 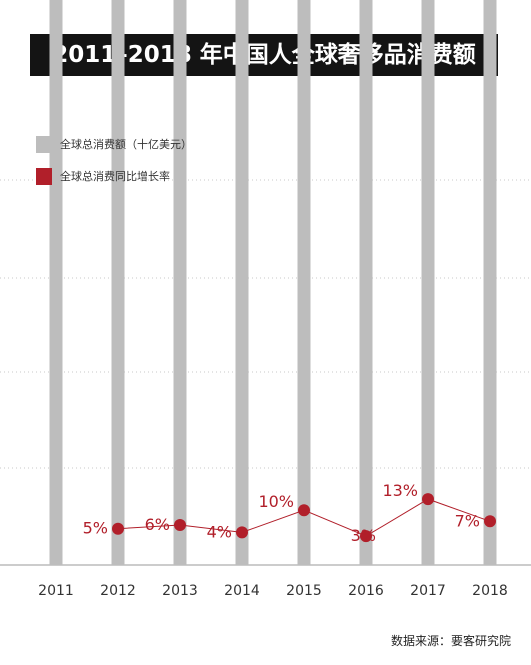 I want to click on growth-label: 7%, so click(x=467, y=520).